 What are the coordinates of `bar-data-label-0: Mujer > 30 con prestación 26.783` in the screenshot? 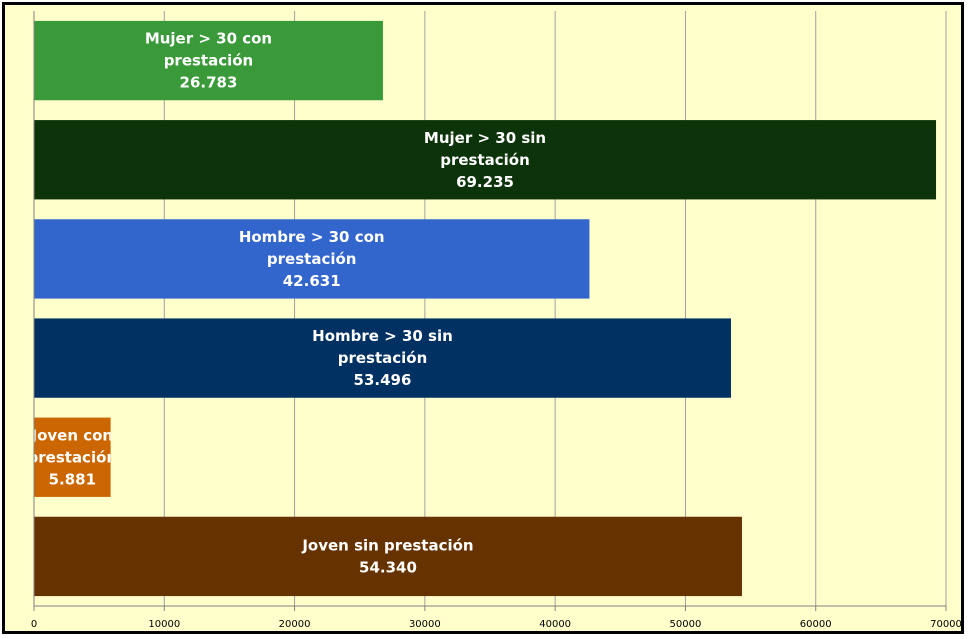 It's located at (208, 61).